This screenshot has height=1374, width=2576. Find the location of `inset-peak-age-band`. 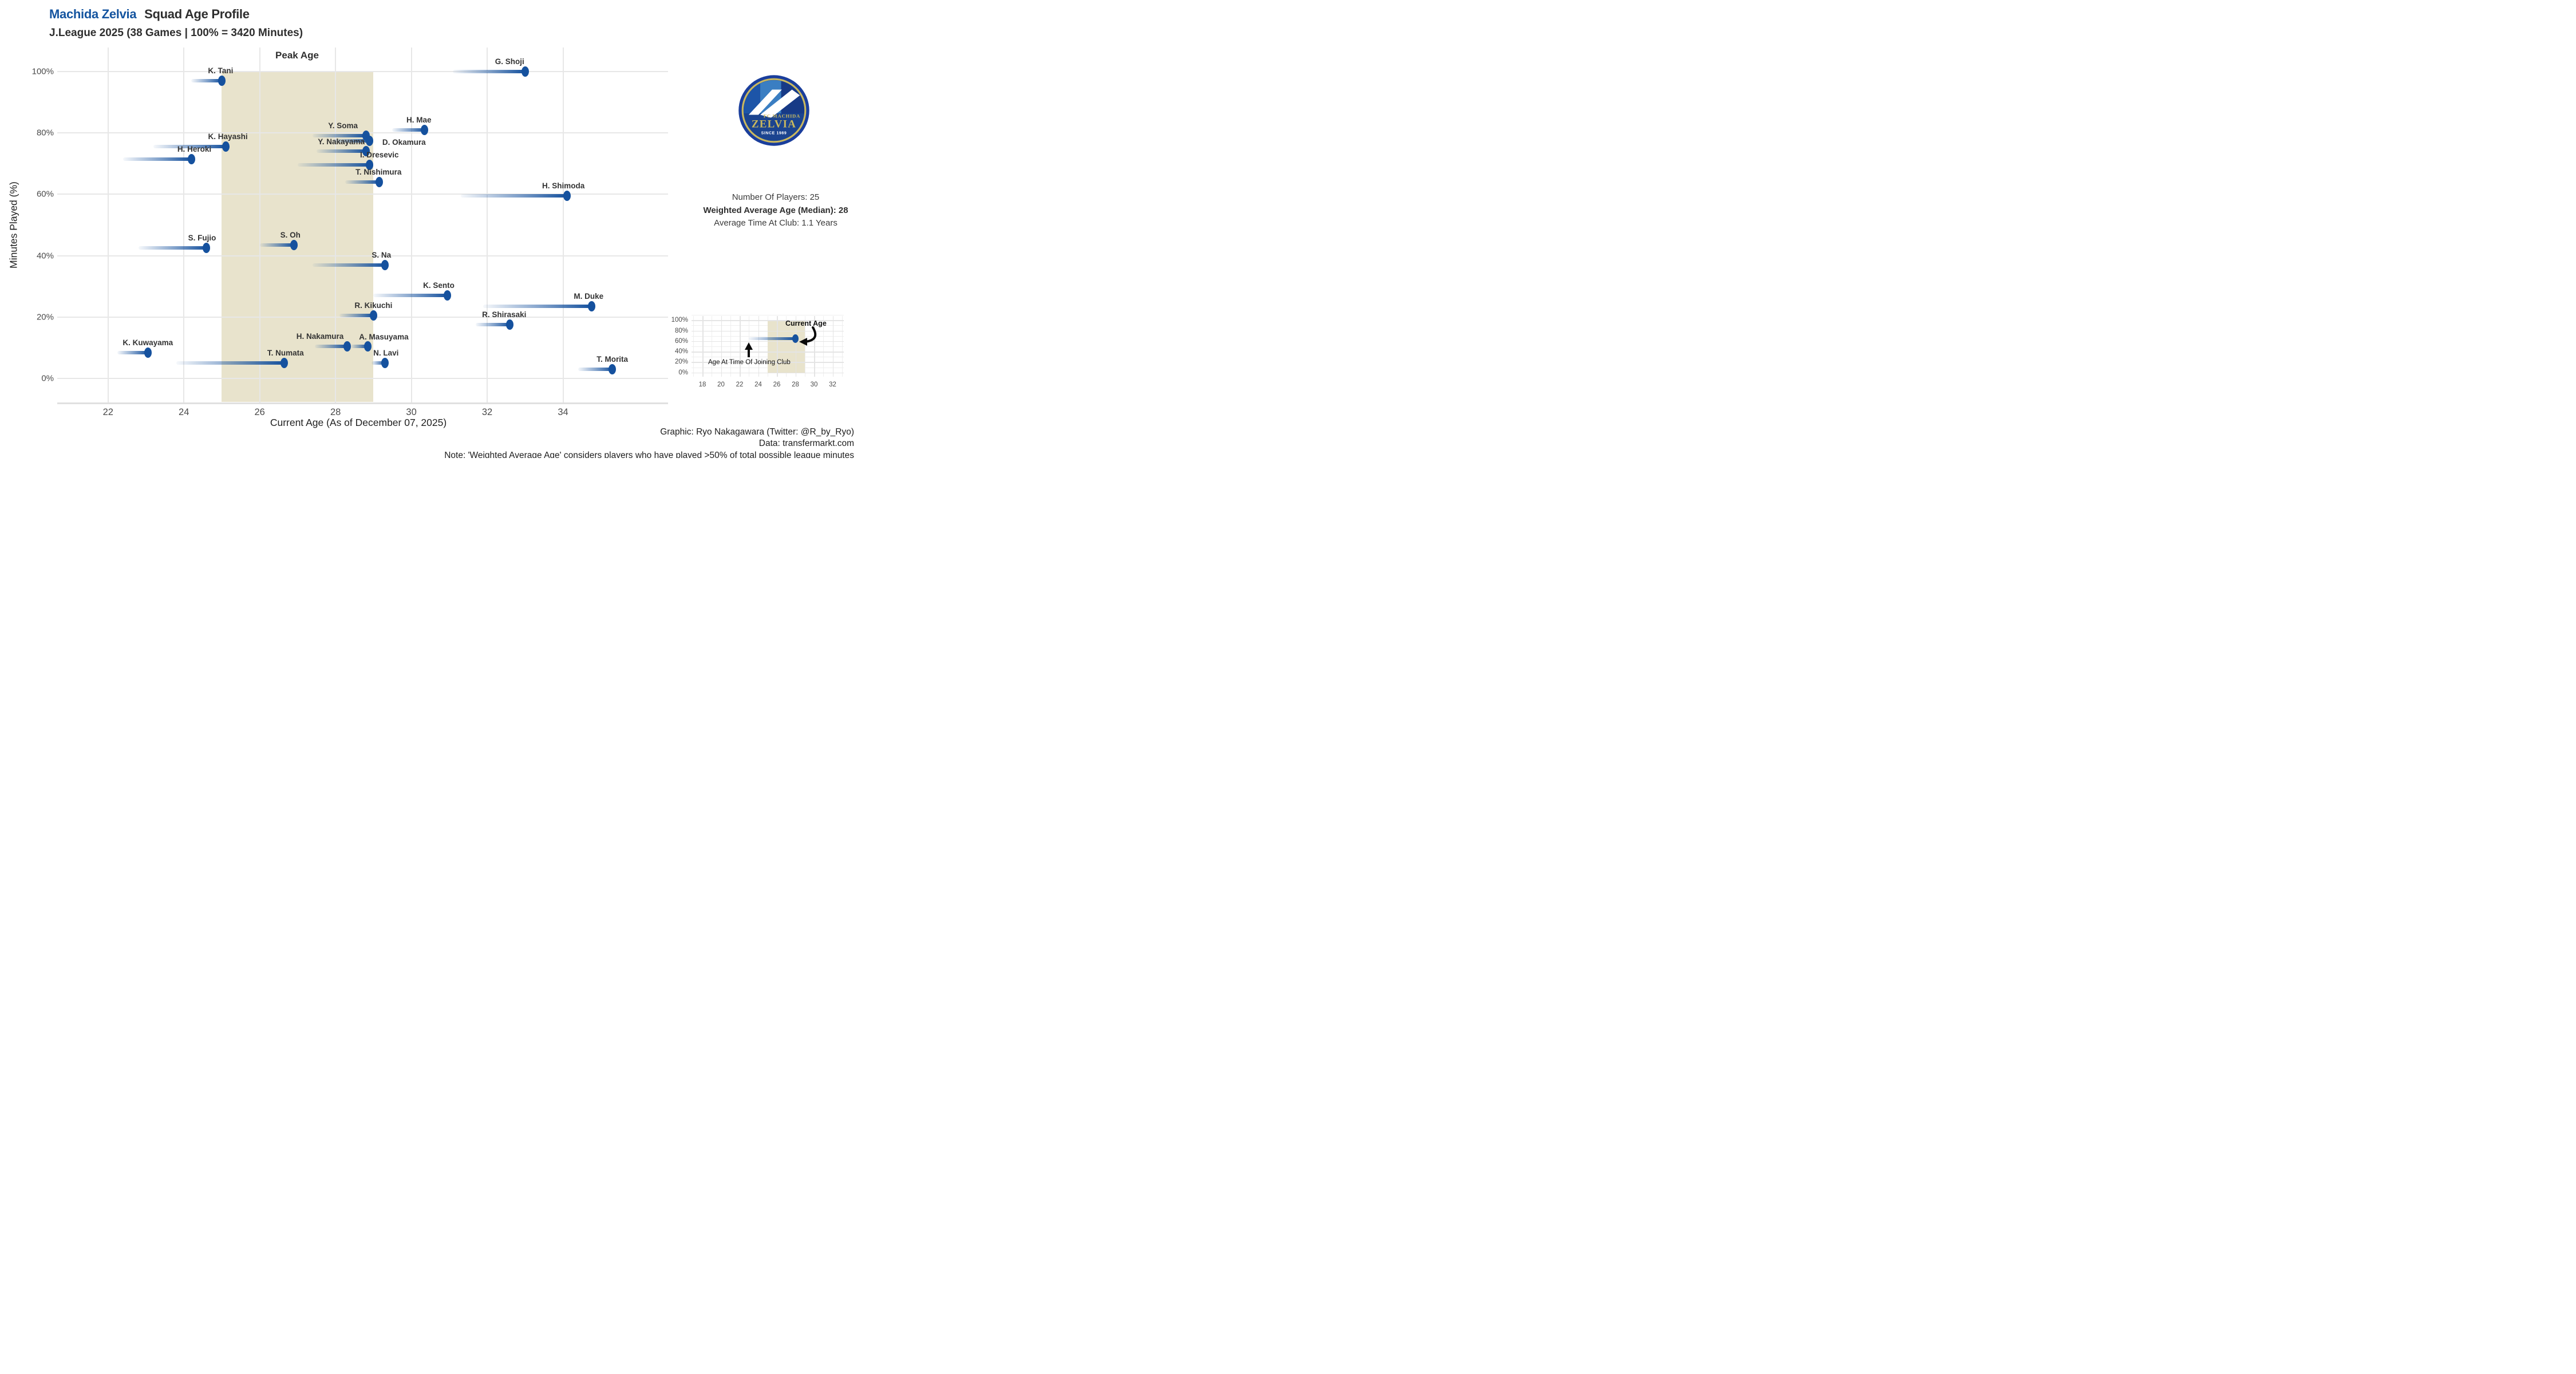

inset-peak-age-band is located at coordinates (786, 347).